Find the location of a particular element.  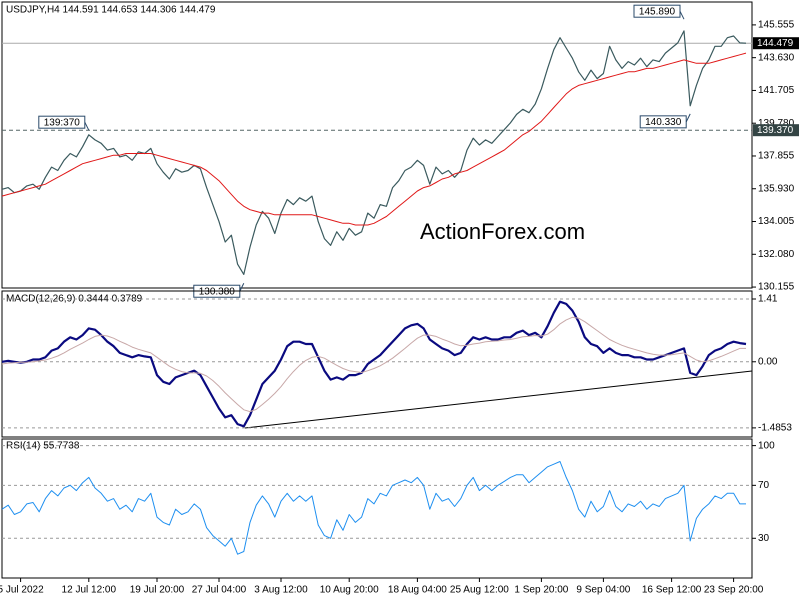

watermark: ActionForex.com is located at coordinates (502, 231).